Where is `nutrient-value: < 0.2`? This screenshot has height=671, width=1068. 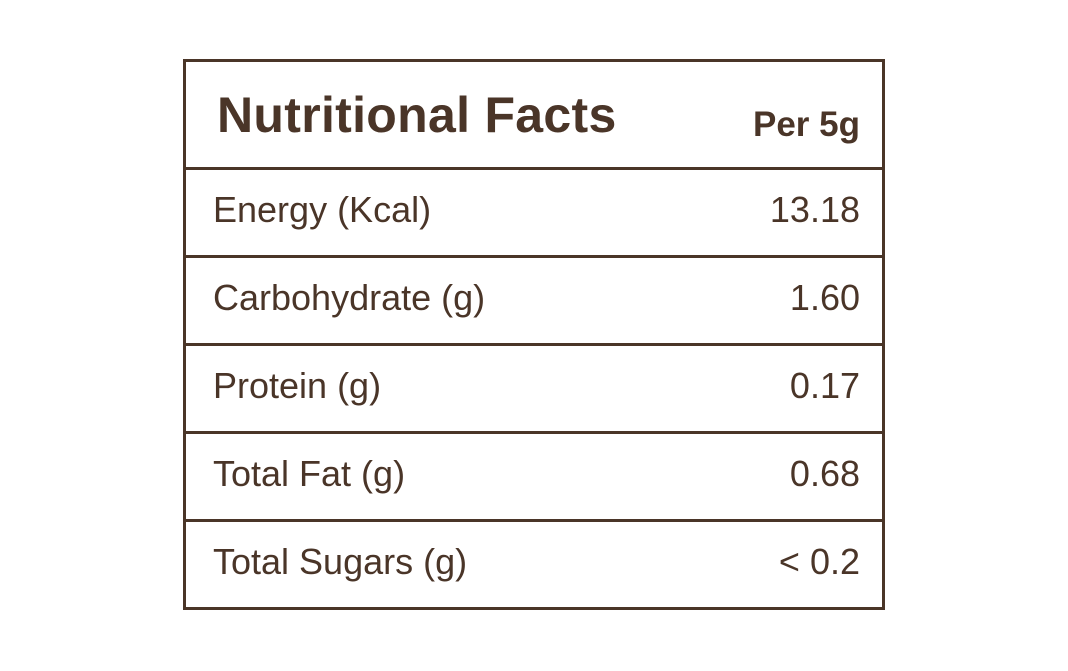 nutrient-value: < 0.2 is located at coordinates (819, 561).